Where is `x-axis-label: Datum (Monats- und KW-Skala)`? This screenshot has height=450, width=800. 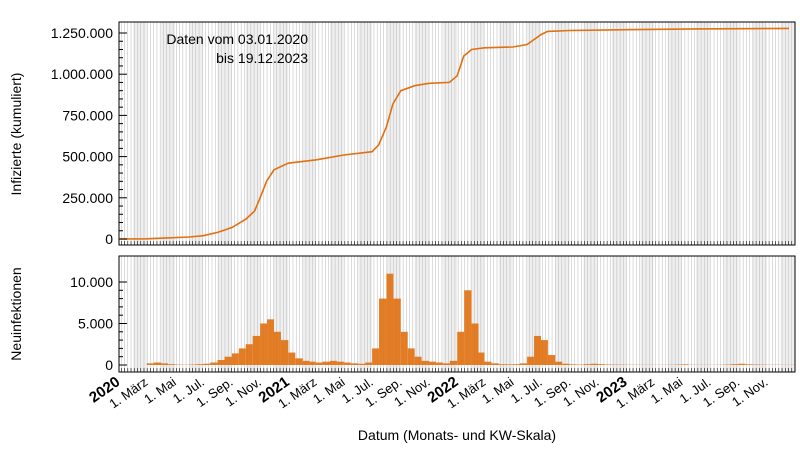
x-axis-label: Datum (Monats- und KW-Skala) is located at coordinates (457, 435).